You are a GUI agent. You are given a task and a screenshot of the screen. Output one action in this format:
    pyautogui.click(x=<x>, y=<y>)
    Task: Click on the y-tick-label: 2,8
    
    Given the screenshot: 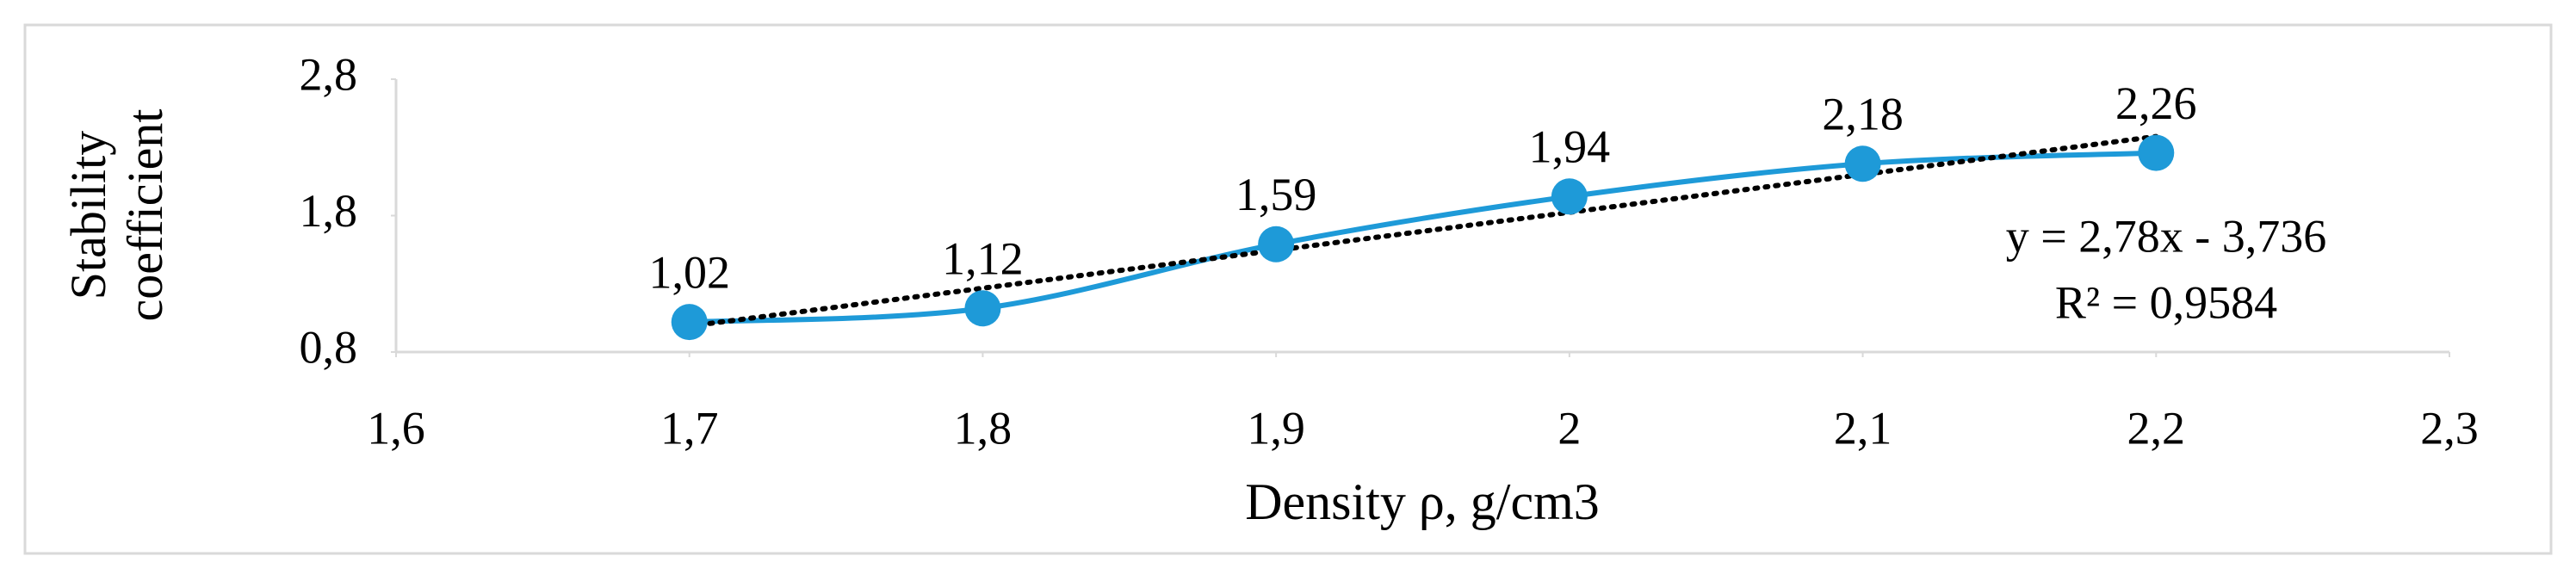 What is the action you would take?
    pyautogui.click(x=329, y=74)
    